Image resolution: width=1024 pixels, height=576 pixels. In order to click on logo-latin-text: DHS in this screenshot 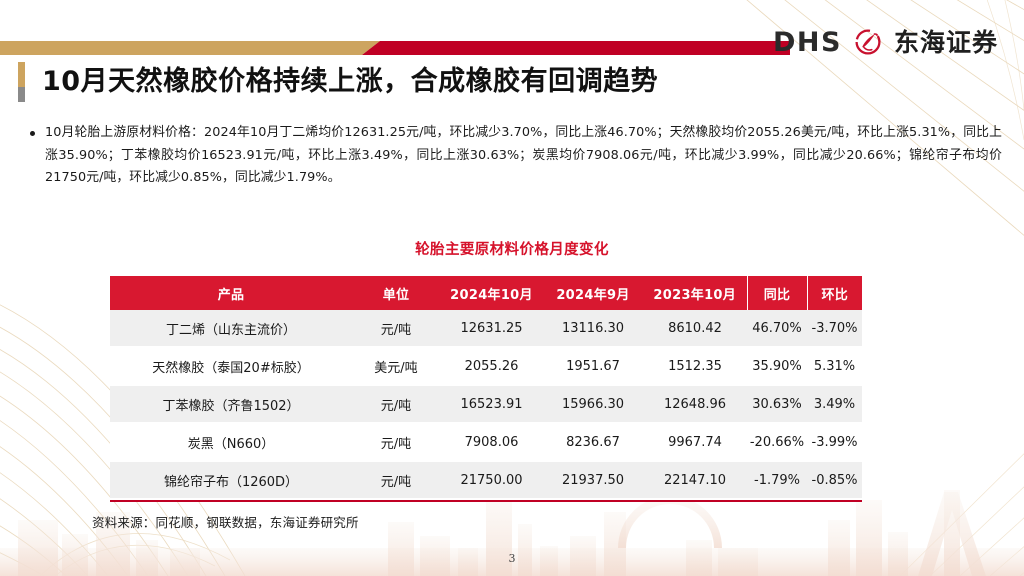, I will do `click(807, 42)`.